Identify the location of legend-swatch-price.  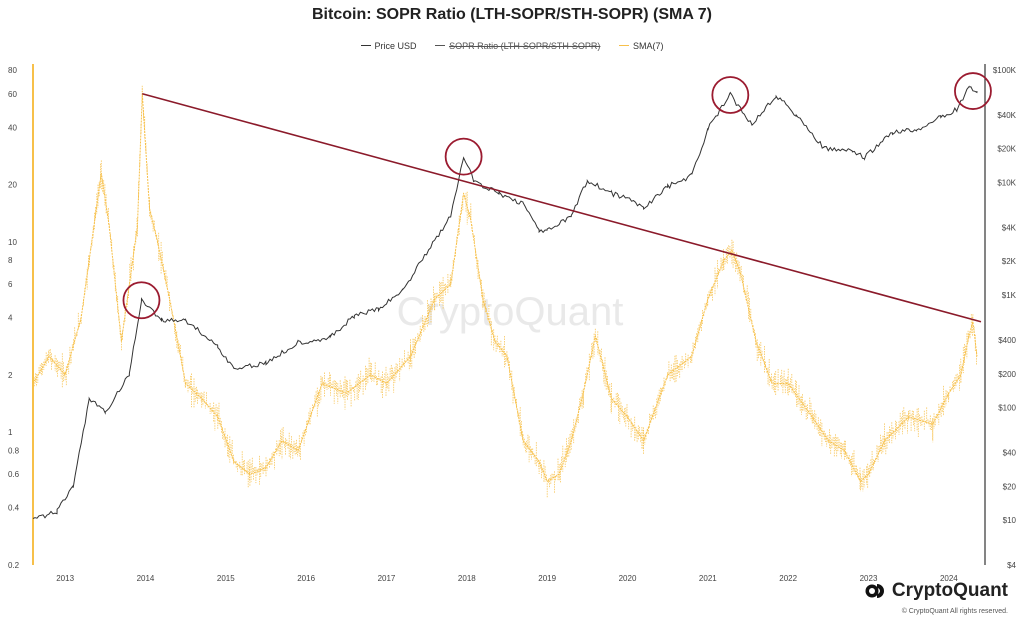
(365, 45).